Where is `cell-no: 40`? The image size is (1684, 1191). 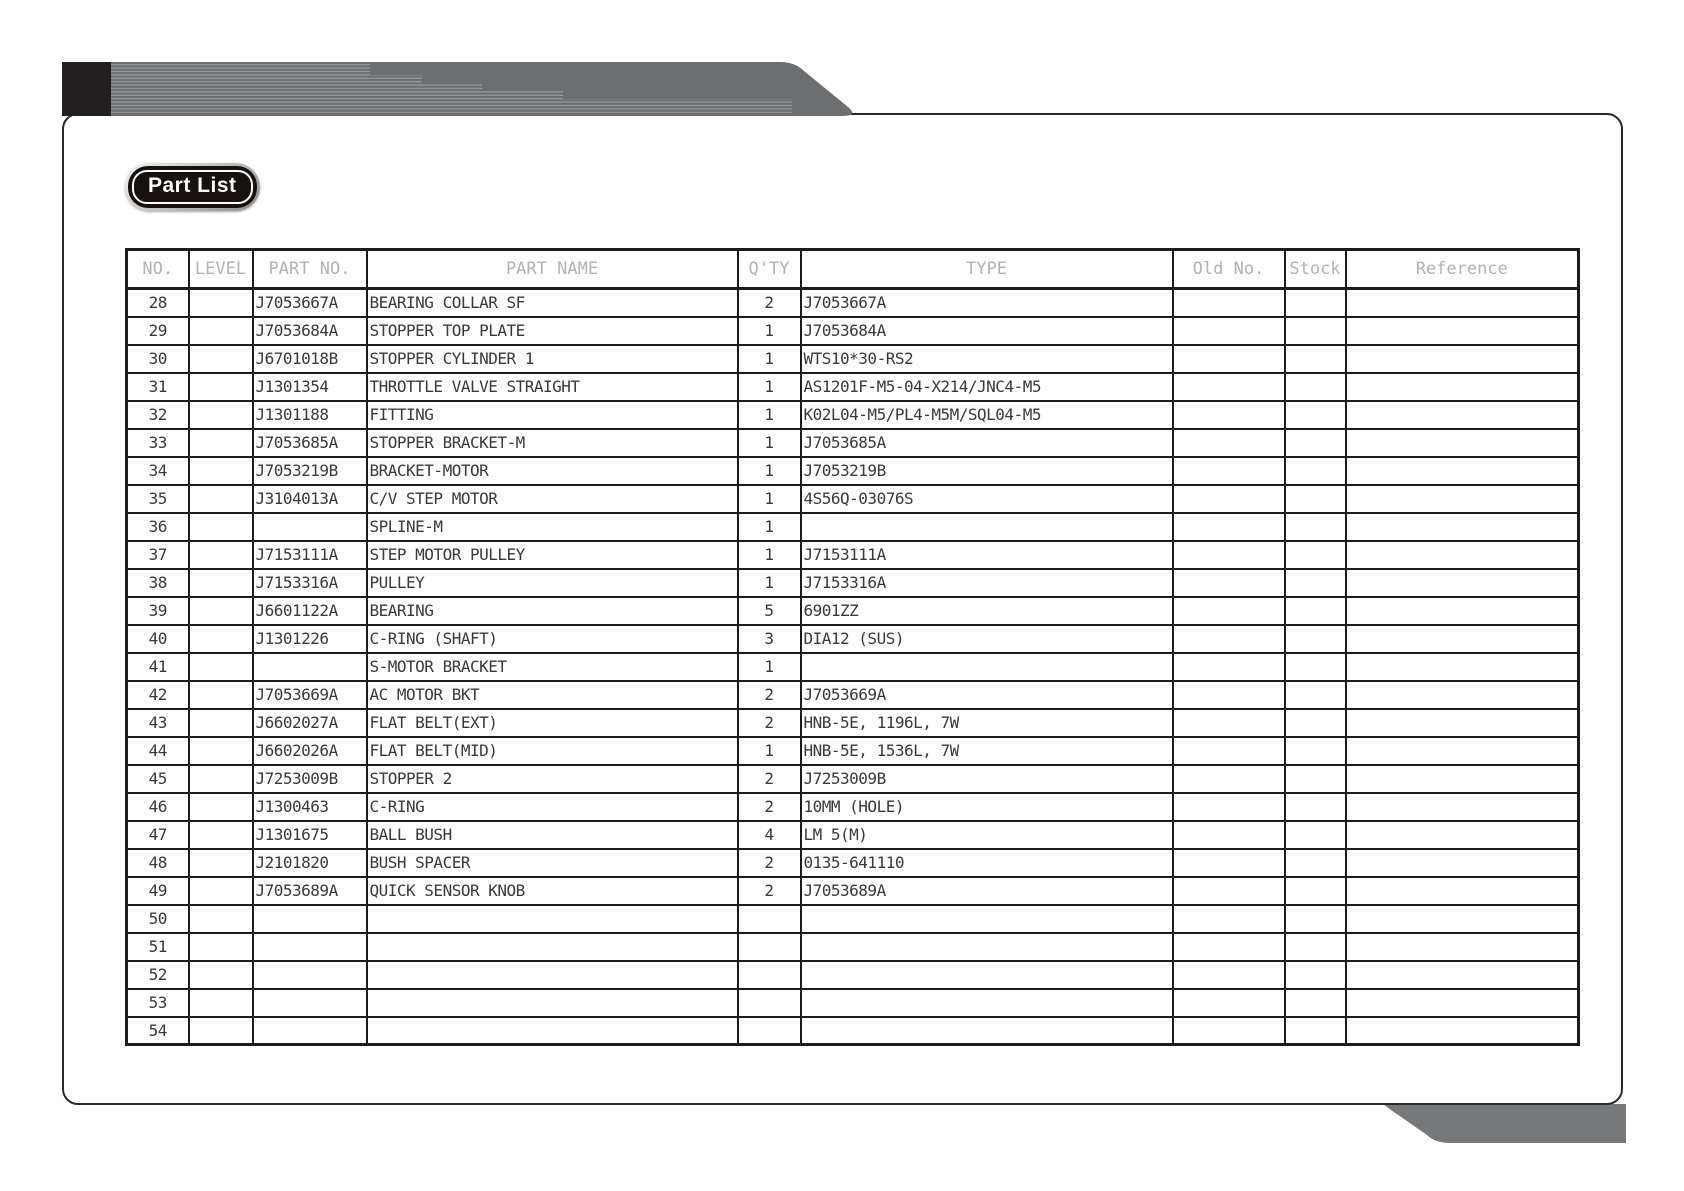
cell-no: 40 is located at coordinates (157, 638).